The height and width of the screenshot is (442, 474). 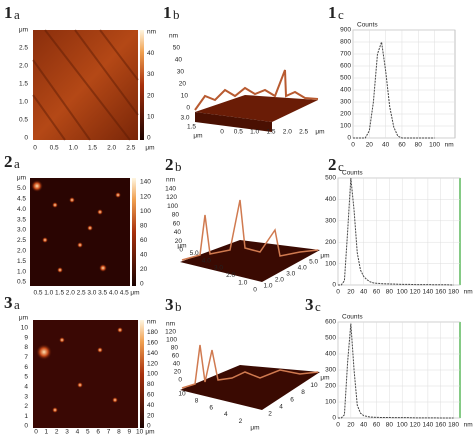 What do you see at coordinates (171, 197) in the screenshot?
I see `z-tick-label: 120` at bounding box center [171, 197].